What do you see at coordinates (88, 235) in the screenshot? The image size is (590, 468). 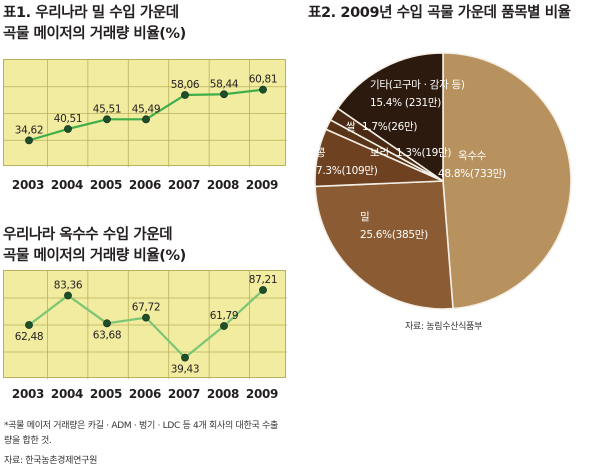 I see `chart2-title-line1: 우리나라 옥수수 수입 가운데` at bounding box center [88, 235].